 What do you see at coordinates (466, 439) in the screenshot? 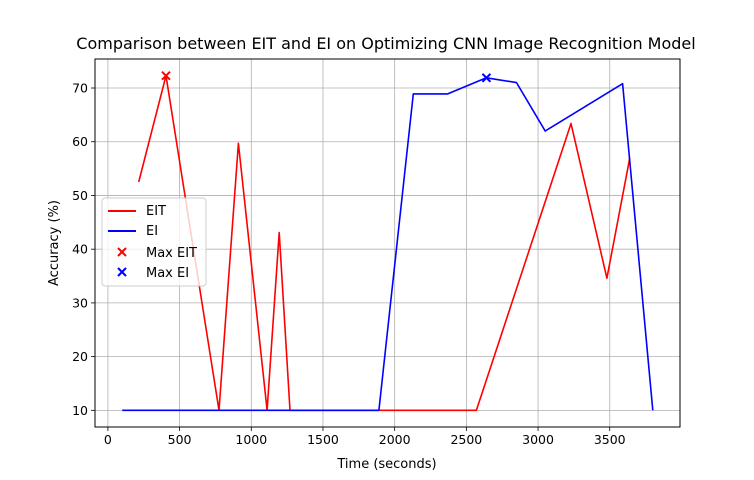
I see `x-tick-label: 2500` at bounding box center [466, 439].